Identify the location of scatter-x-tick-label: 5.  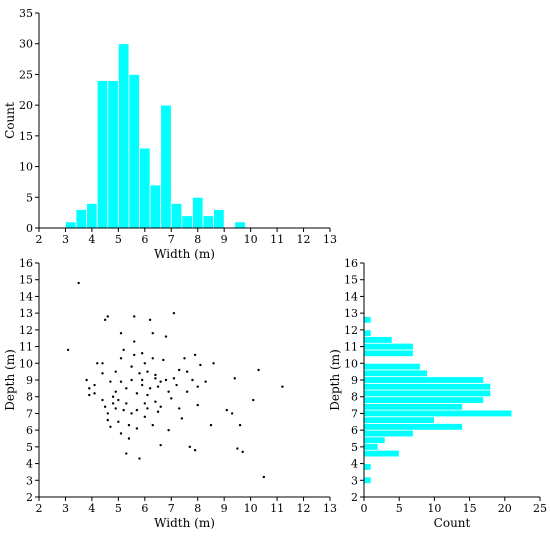
(118, 508).